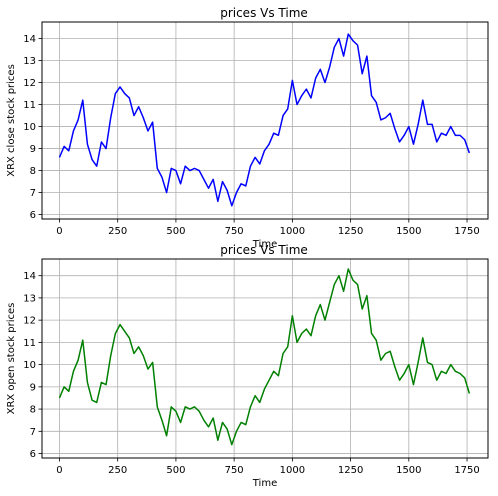 This screenshot has height=496, width=498. I want to click on y-axis-label: XRX close stock prices, so click(11, 120).